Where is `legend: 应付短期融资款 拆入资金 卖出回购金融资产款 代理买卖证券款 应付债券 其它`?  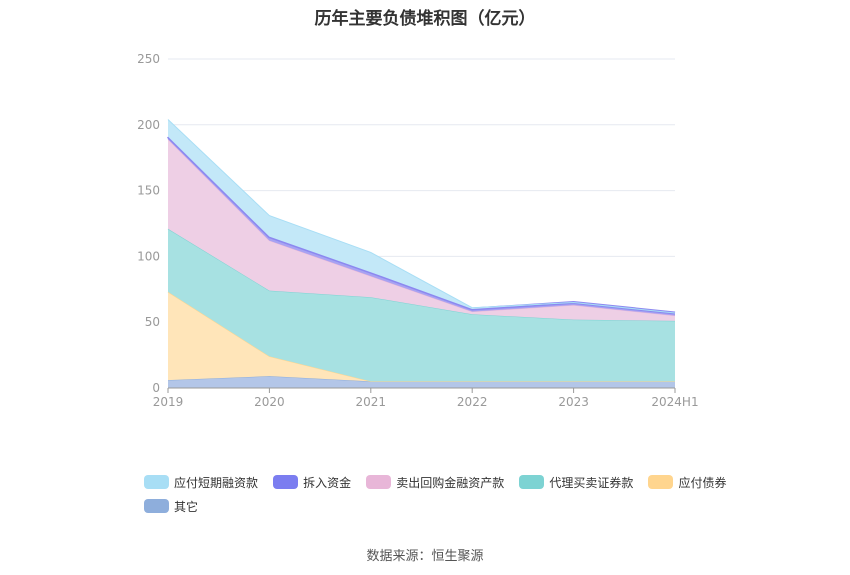 legend: 应付短期融资款 拆入资金 卖出回购金融资产款 代理买卖证券款 应付债券 其它 is located at coordinates (444, 496).